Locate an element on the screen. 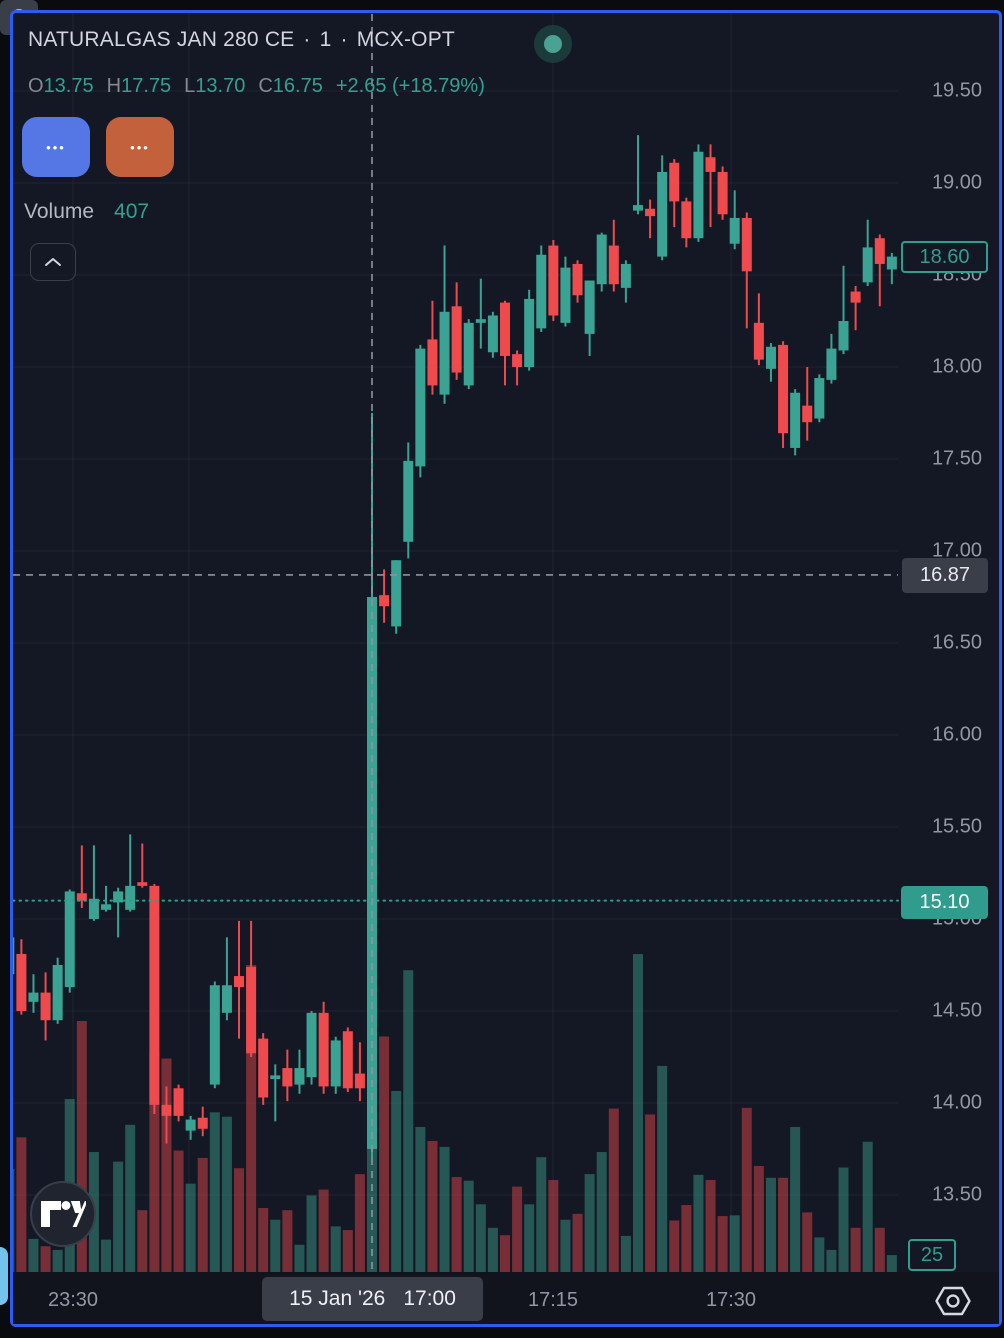  time-tick-label: 17:30 is located at coordinates (731, 1300).